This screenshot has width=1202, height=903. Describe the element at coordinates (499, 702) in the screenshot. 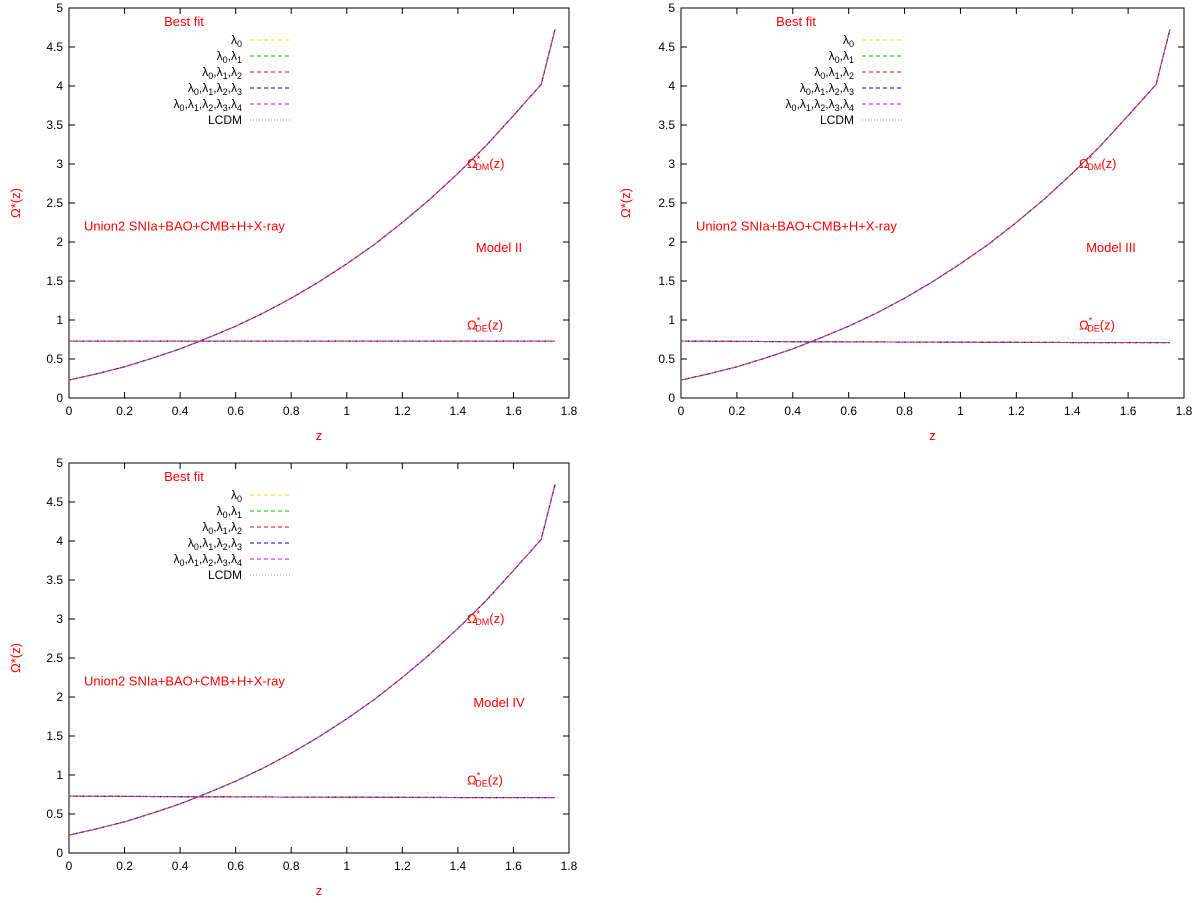

I see `model-annotation: Model IV` at that location.